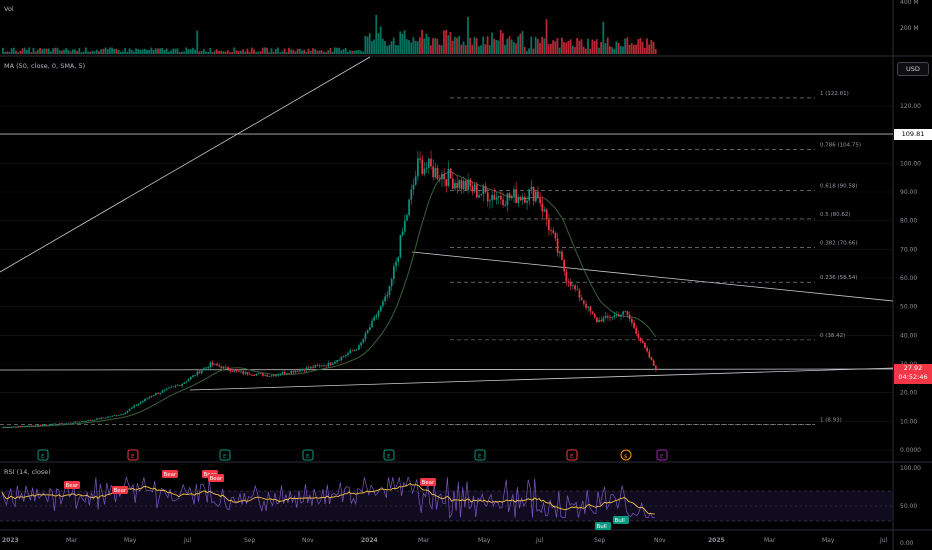 Image resolution: width=932 pixels, height=550 pixels. What do you see at coordinates (908, 393) in the screenshot?
I see `price-tick: 20.00` at bounding box center [908, 393].